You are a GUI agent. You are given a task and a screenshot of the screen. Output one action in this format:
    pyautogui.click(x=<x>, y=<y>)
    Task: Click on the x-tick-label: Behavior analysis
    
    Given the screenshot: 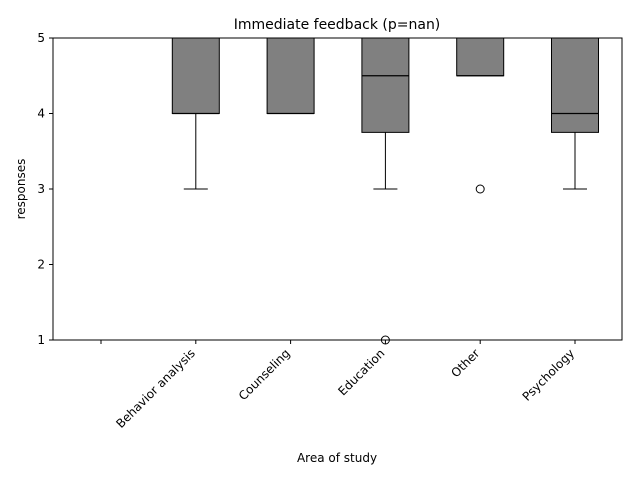 What is the action you would take?
    pyautogui.click(x=155, y=388)
    